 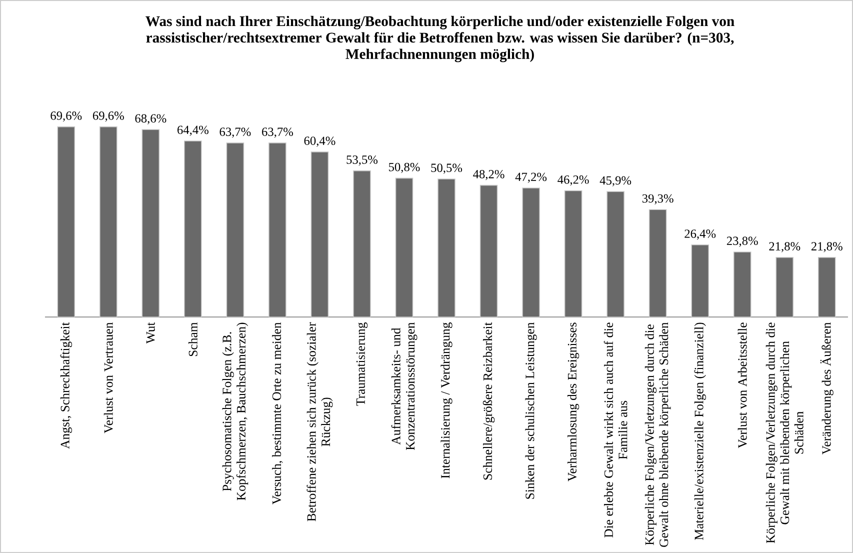 I want to click on data-label: 46,2%, so click(x=573, y=180).